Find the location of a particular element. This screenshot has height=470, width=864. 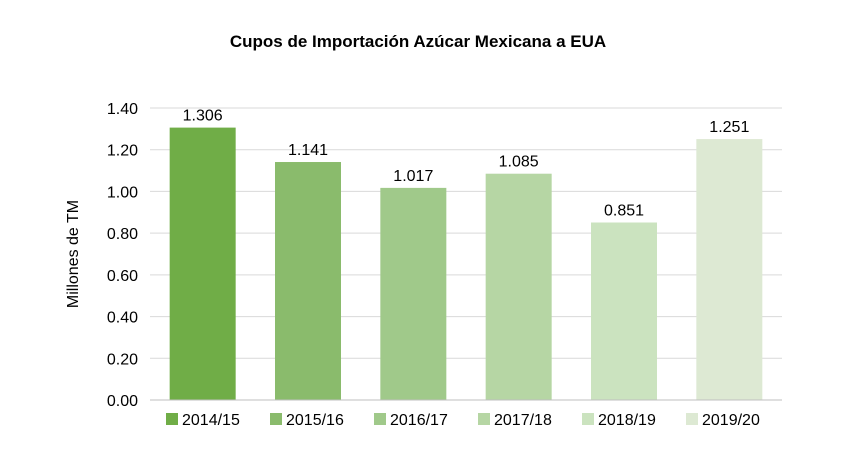

legend-label: 2018/19 is located at coordinates (627, 420).